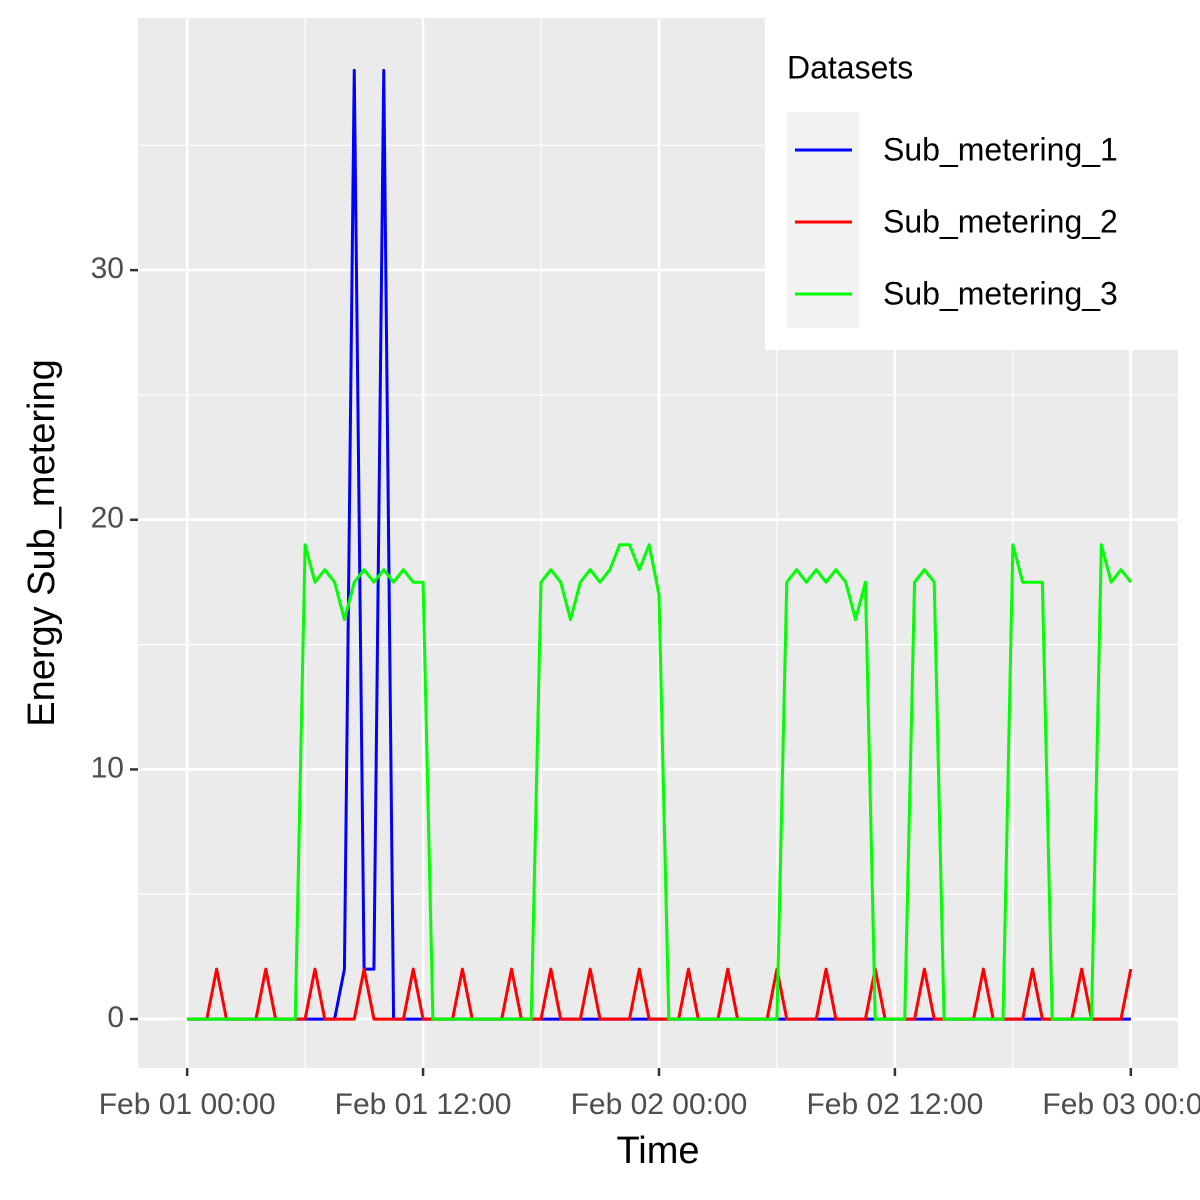 This screenshot has width=1200, height=1200. Describe the element at coordinates (187, 1104) in the screenshot. I see `x-tick-label: Feb 01 00:00` at that location.